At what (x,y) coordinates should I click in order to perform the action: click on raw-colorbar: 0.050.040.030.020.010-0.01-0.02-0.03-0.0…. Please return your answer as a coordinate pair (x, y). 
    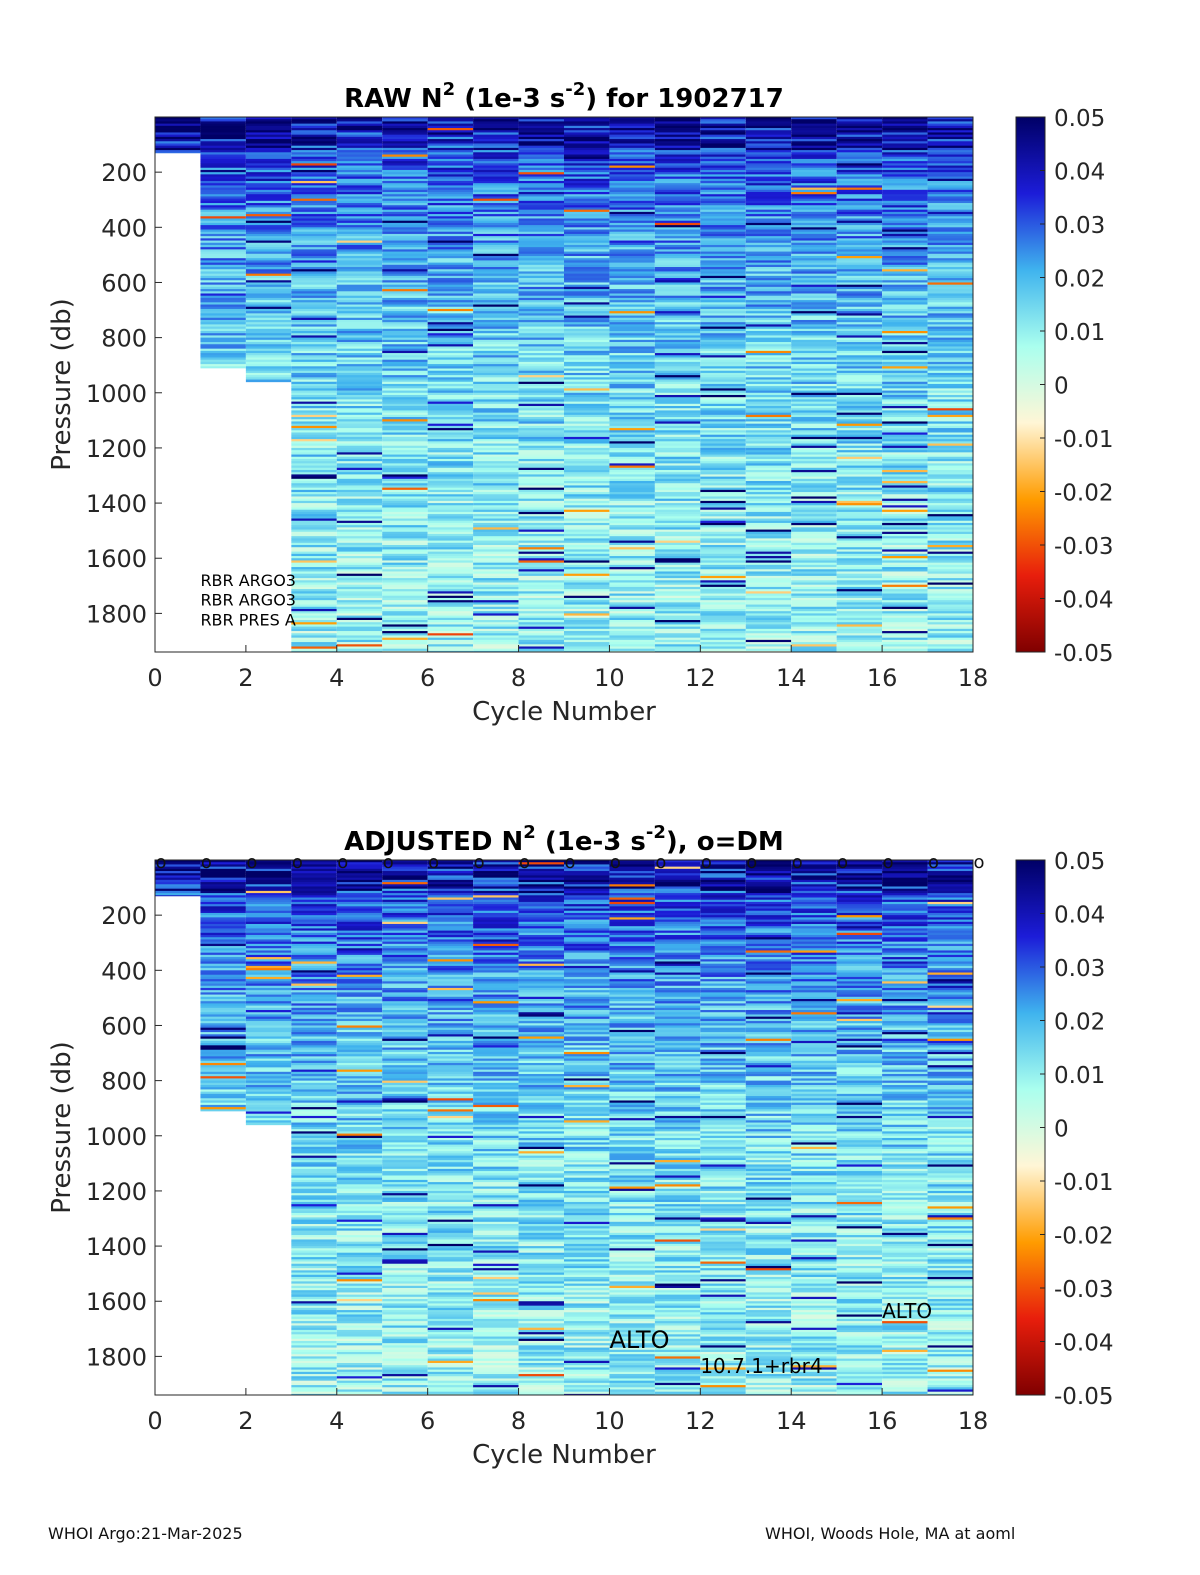
    Looking at the image, I should click on (1064, 386).